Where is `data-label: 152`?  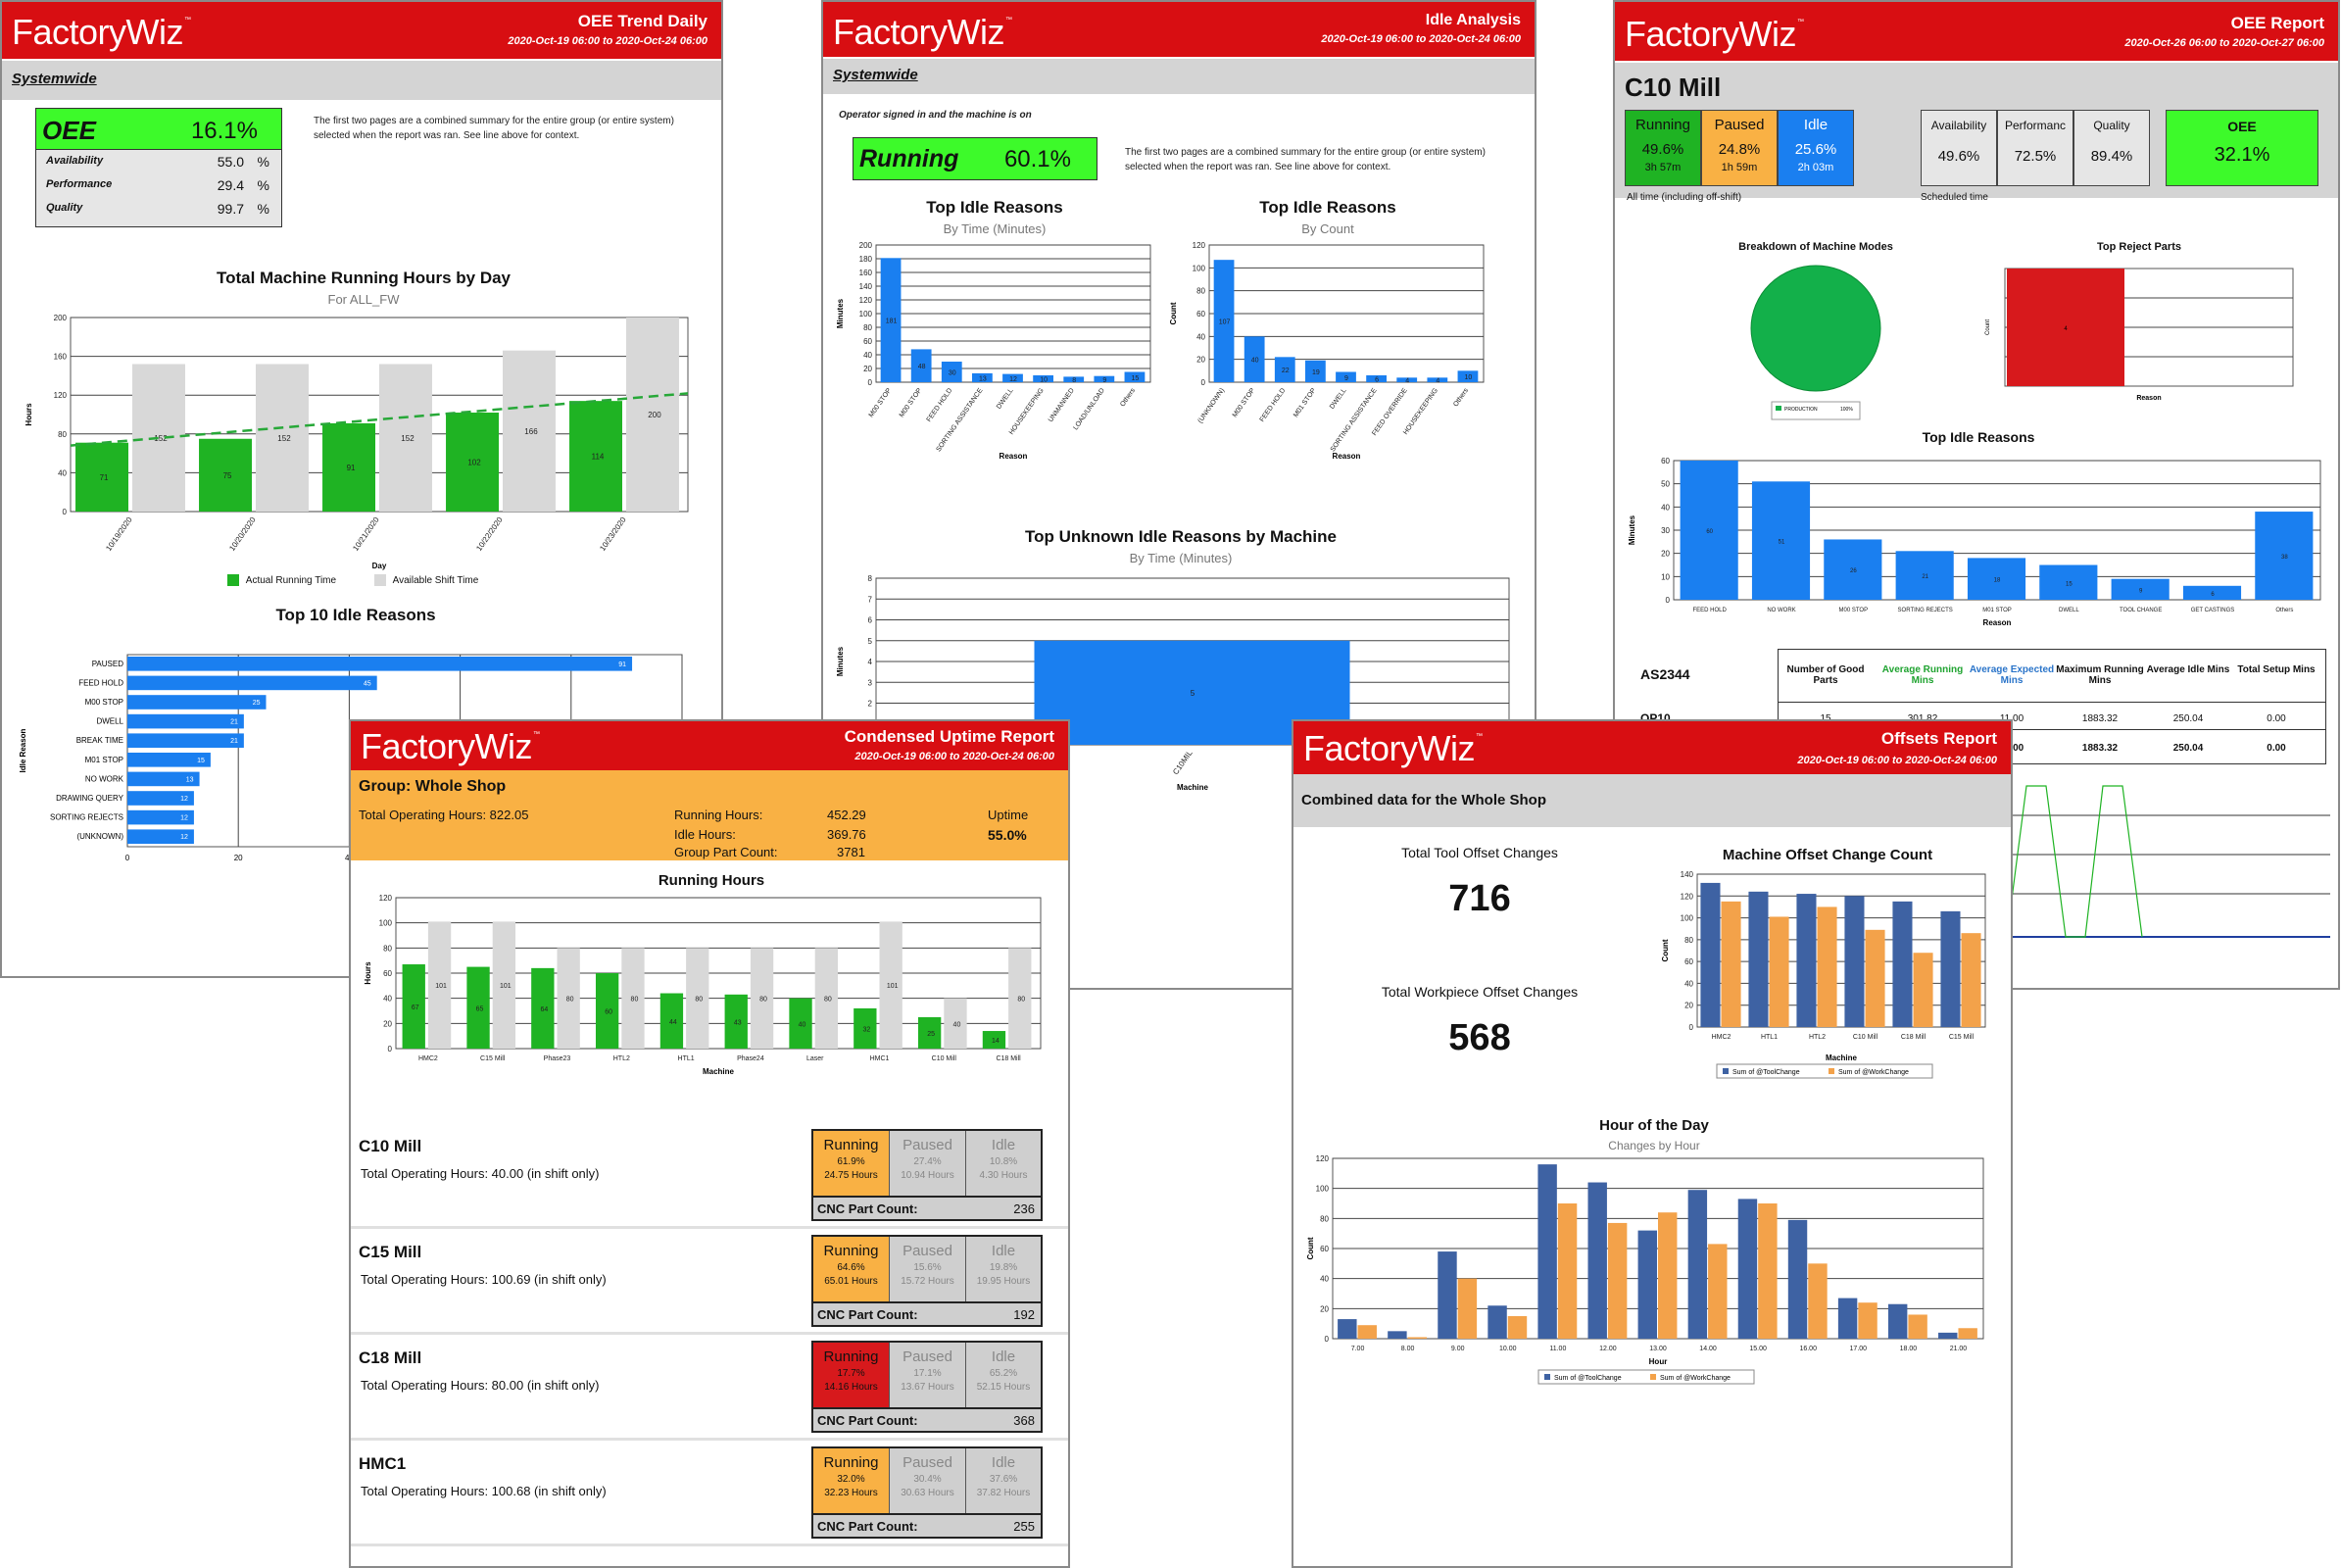
data-label: 152 is located at coordinates (408, 438).